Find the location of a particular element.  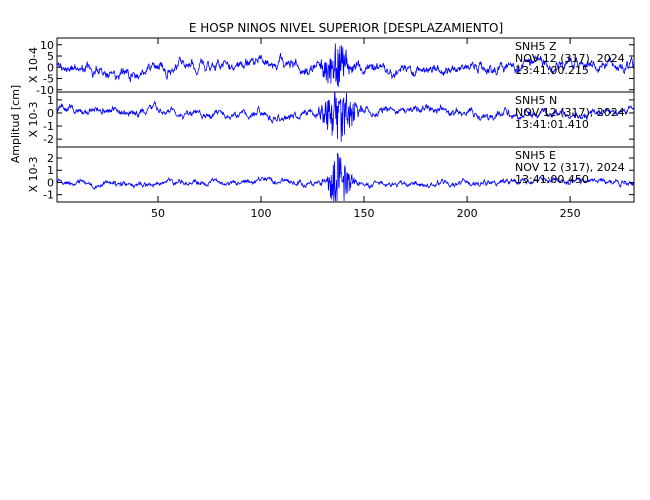

y-tick-label: 10 is located at coordinates (47, 45).